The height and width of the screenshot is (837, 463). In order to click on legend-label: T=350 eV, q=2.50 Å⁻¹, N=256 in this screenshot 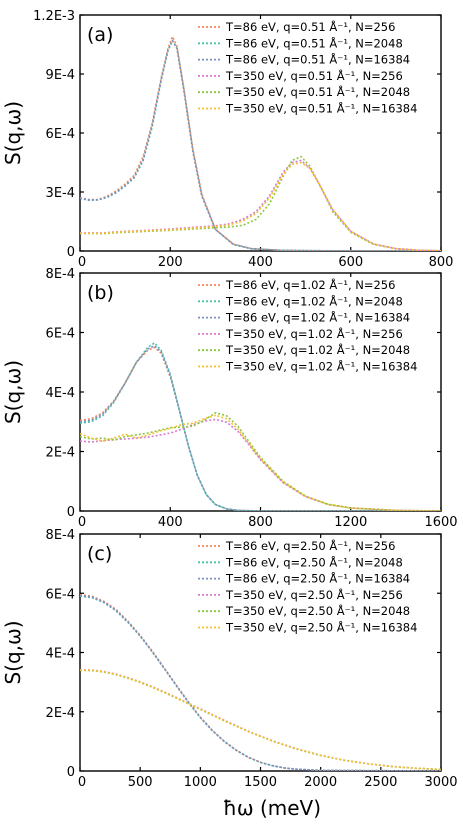, I will do `click(314, 594)`.